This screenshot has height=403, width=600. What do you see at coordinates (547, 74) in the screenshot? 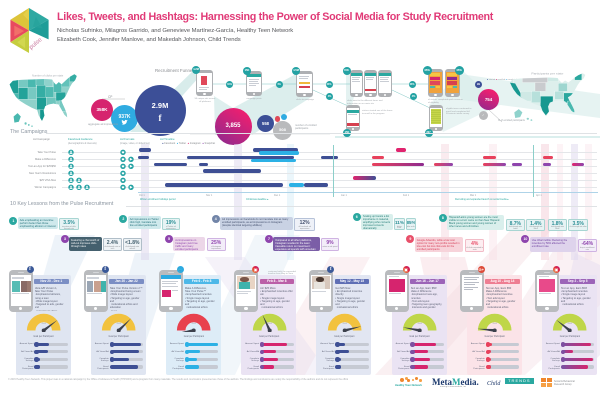
I see `svg-text: Participants per state` at bounding box center [547, 74].